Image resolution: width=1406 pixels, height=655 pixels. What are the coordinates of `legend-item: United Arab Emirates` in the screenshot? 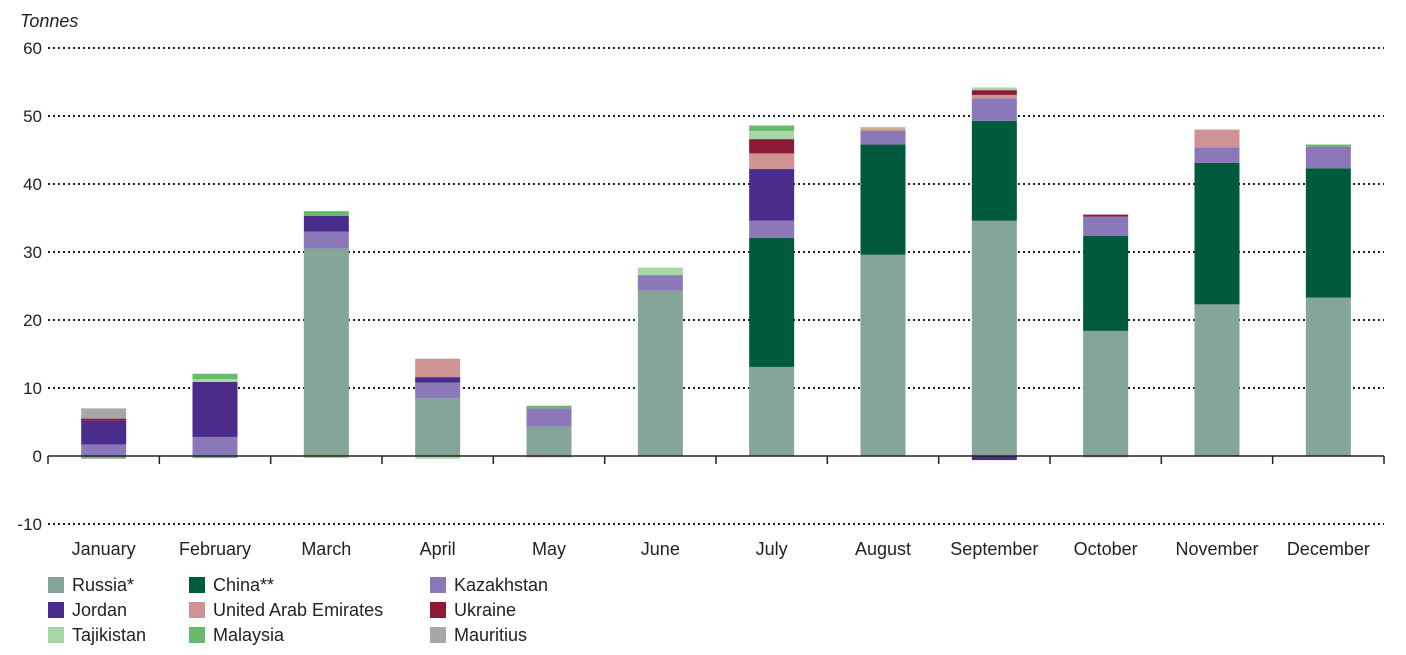 It's located at (286, 610).